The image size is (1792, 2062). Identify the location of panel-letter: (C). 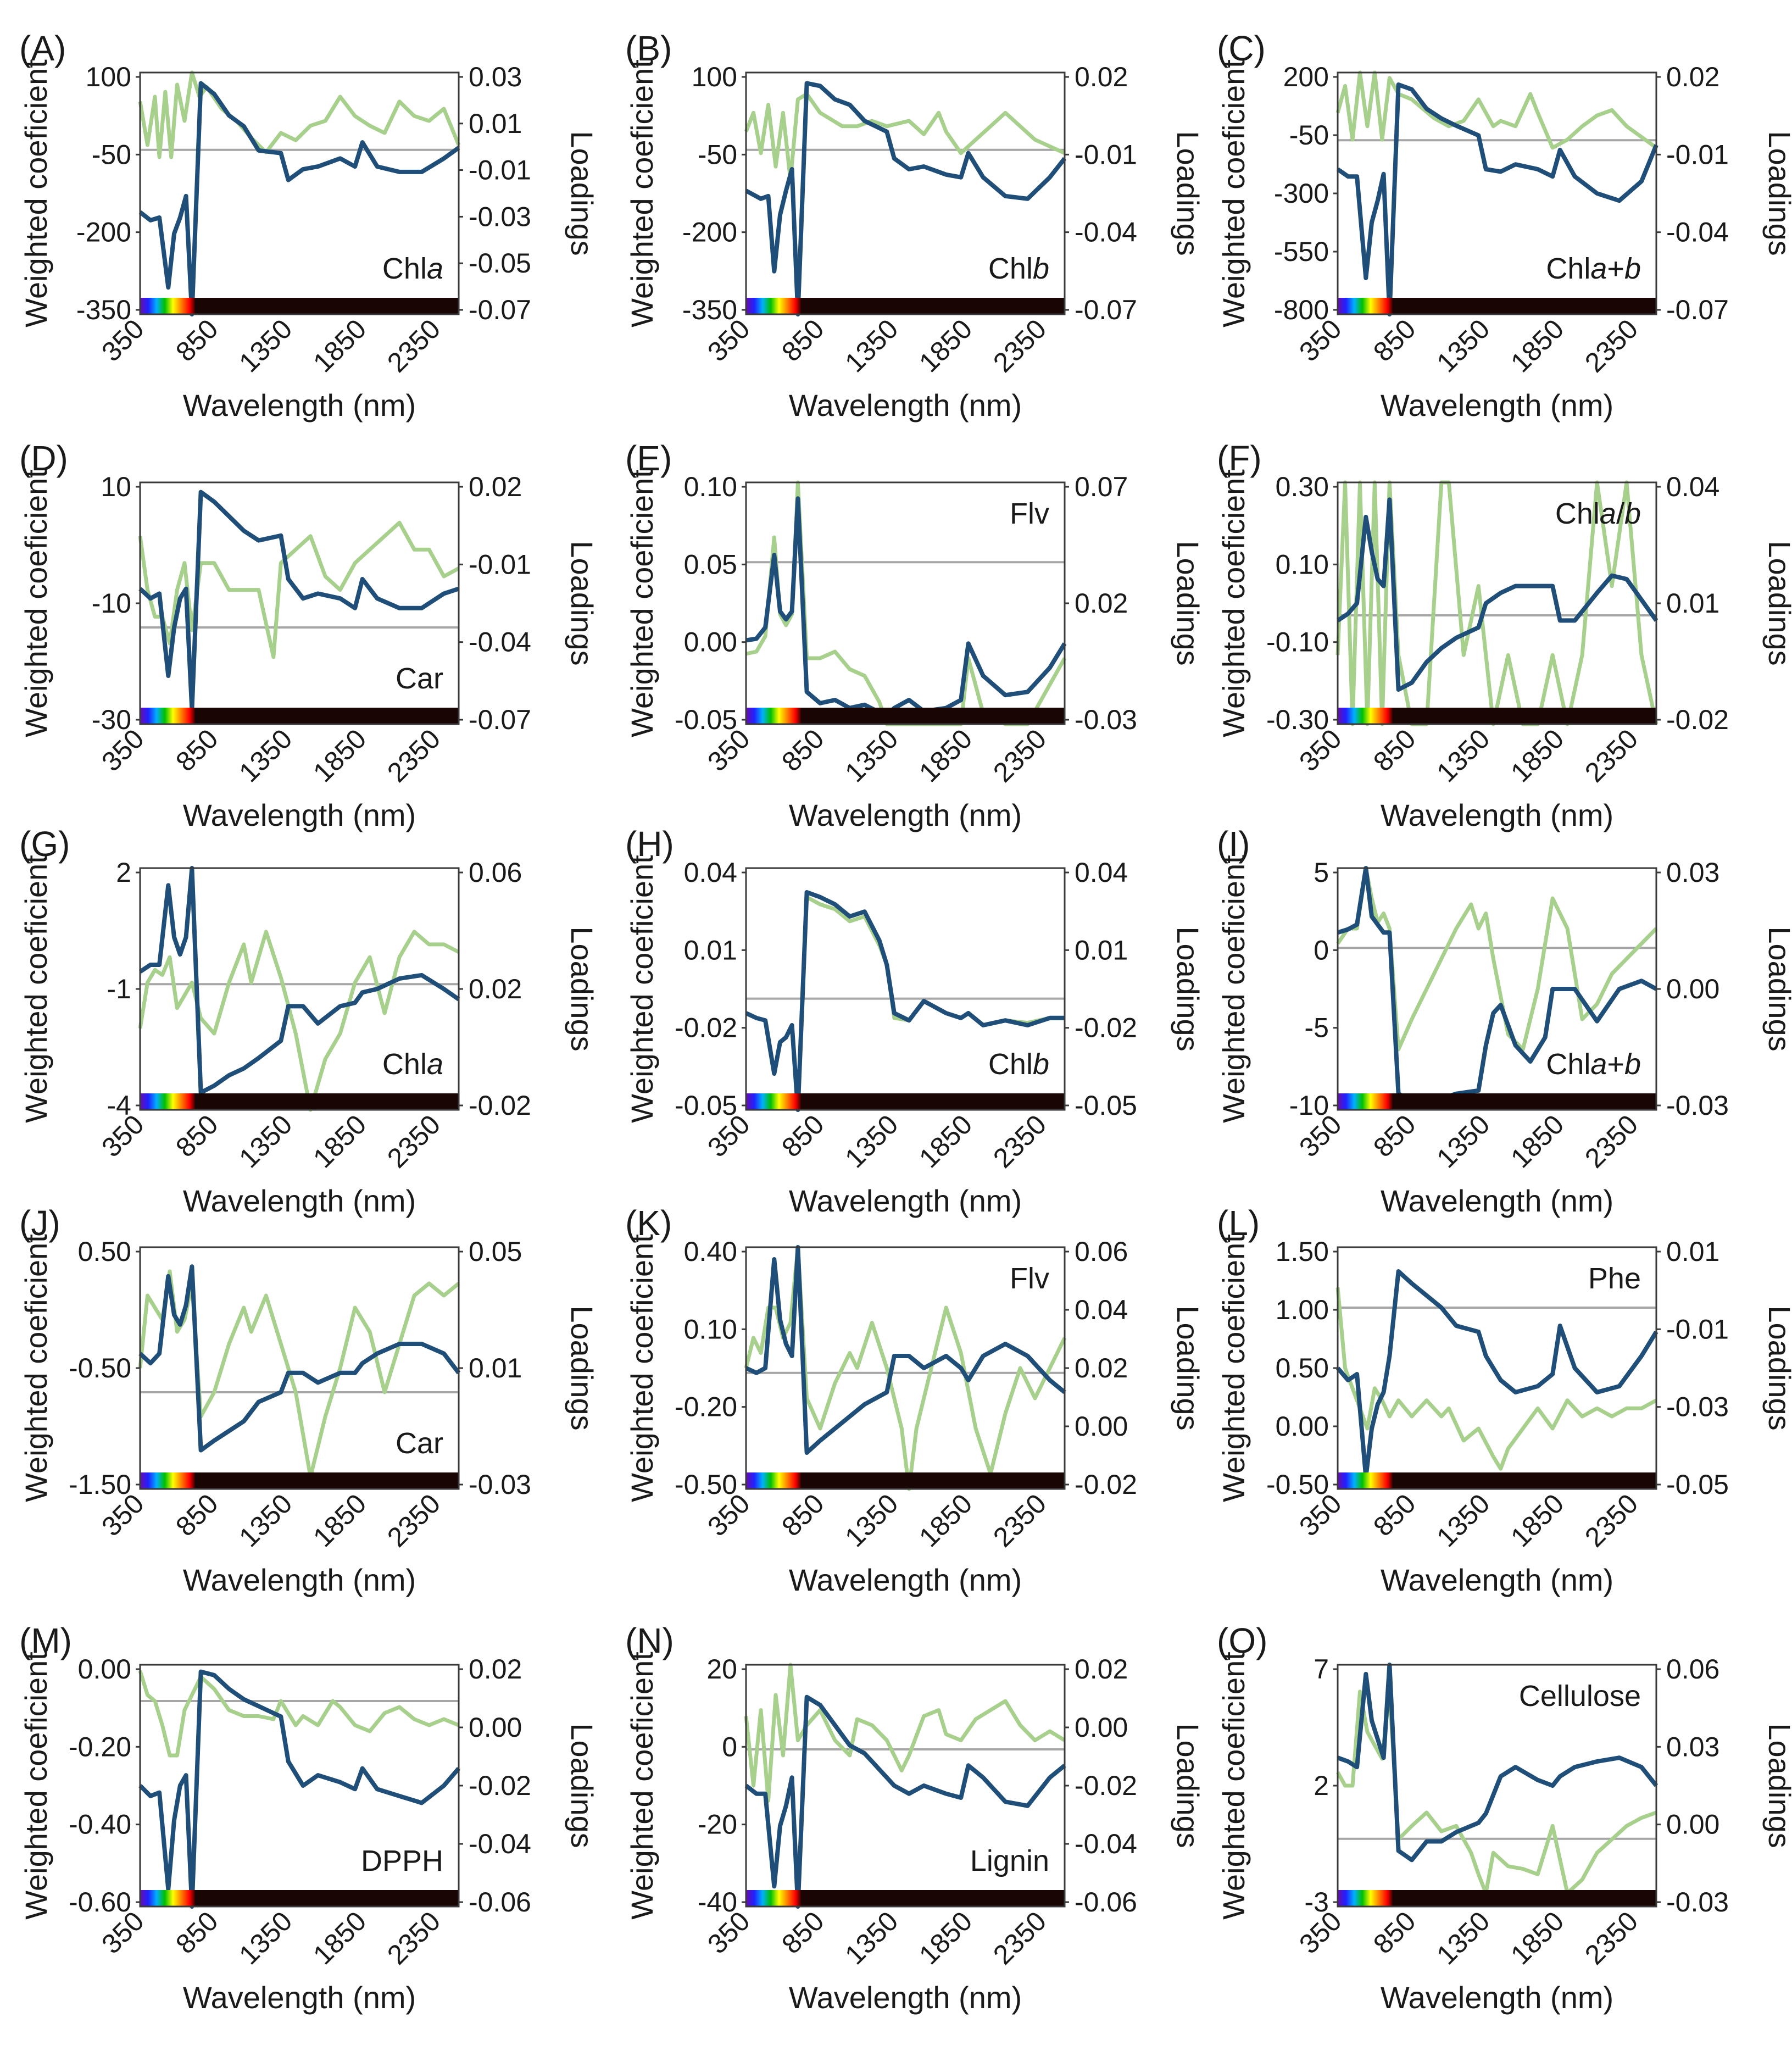
(1241, 49).